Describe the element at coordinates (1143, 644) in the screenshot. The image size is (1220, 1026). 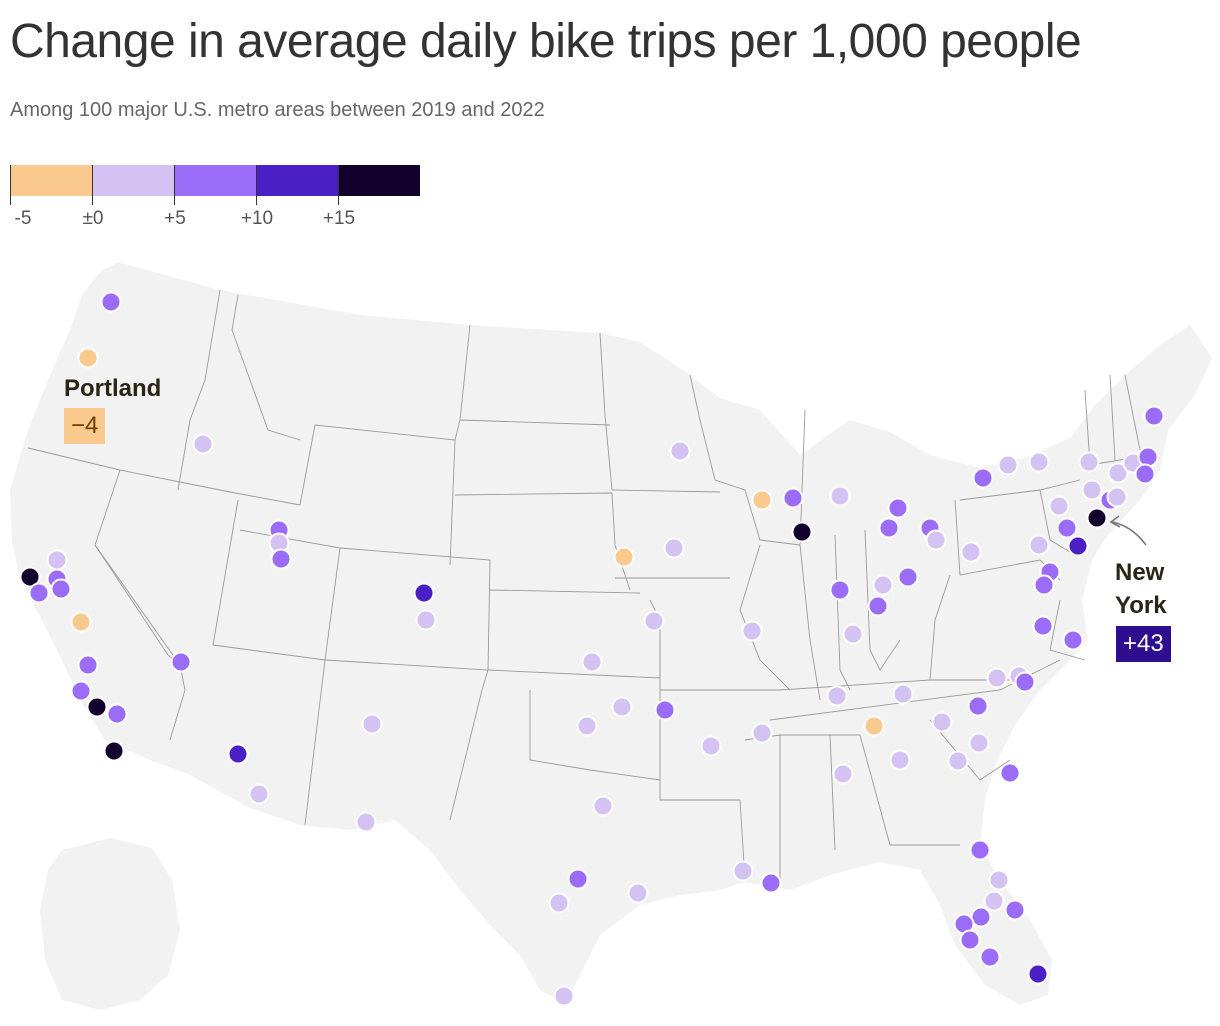
I see `new-york-value-badge: +43` at that location.